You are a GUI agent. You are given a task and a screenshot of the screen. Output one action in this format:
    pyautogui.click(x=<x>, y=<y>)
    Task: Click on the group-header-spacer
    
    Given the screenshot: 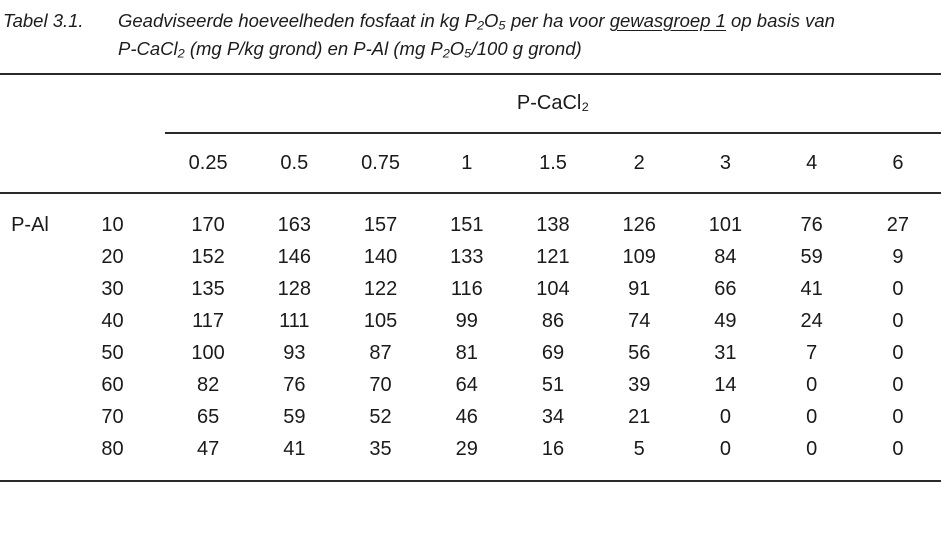 What is the action you would take?
    pyautogui.click(x=82, y=103)
    